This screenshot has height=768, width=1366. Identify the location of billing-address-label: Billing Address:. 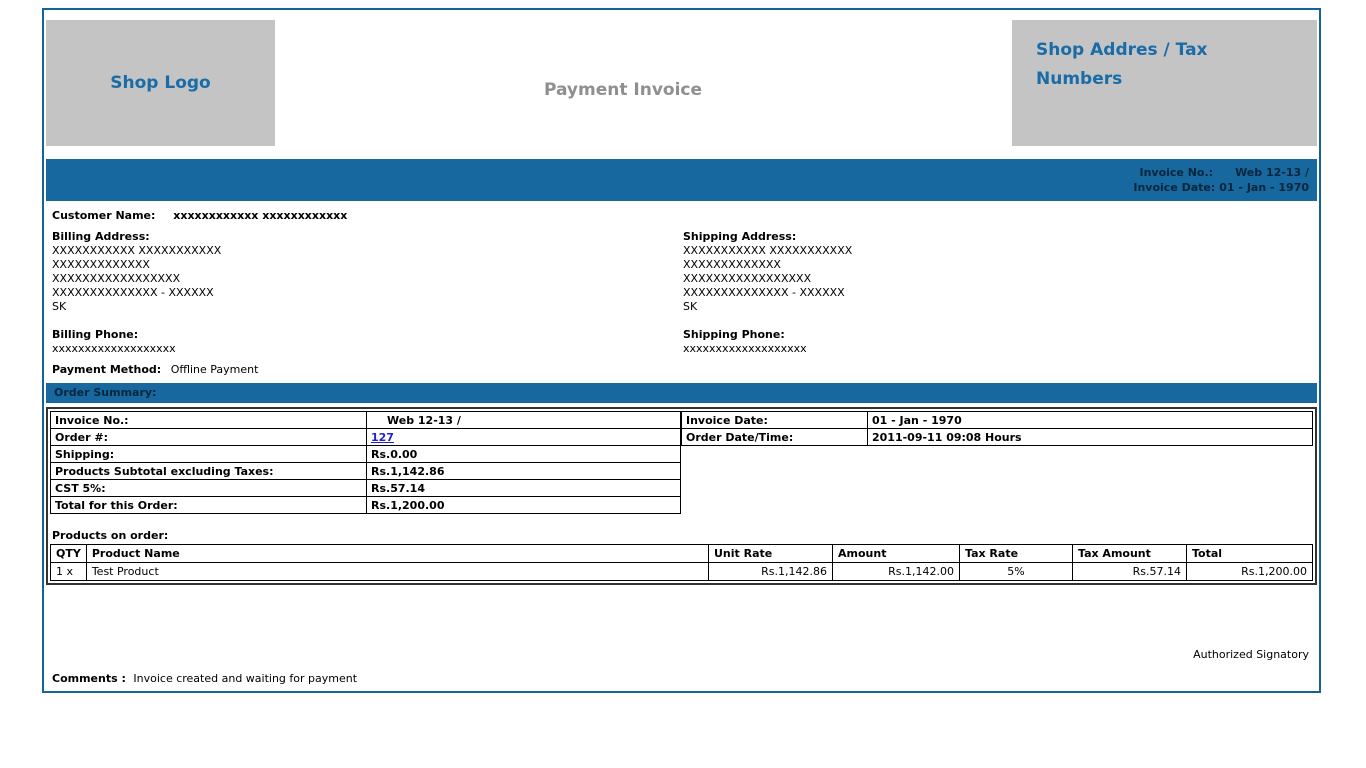
(101, 236).